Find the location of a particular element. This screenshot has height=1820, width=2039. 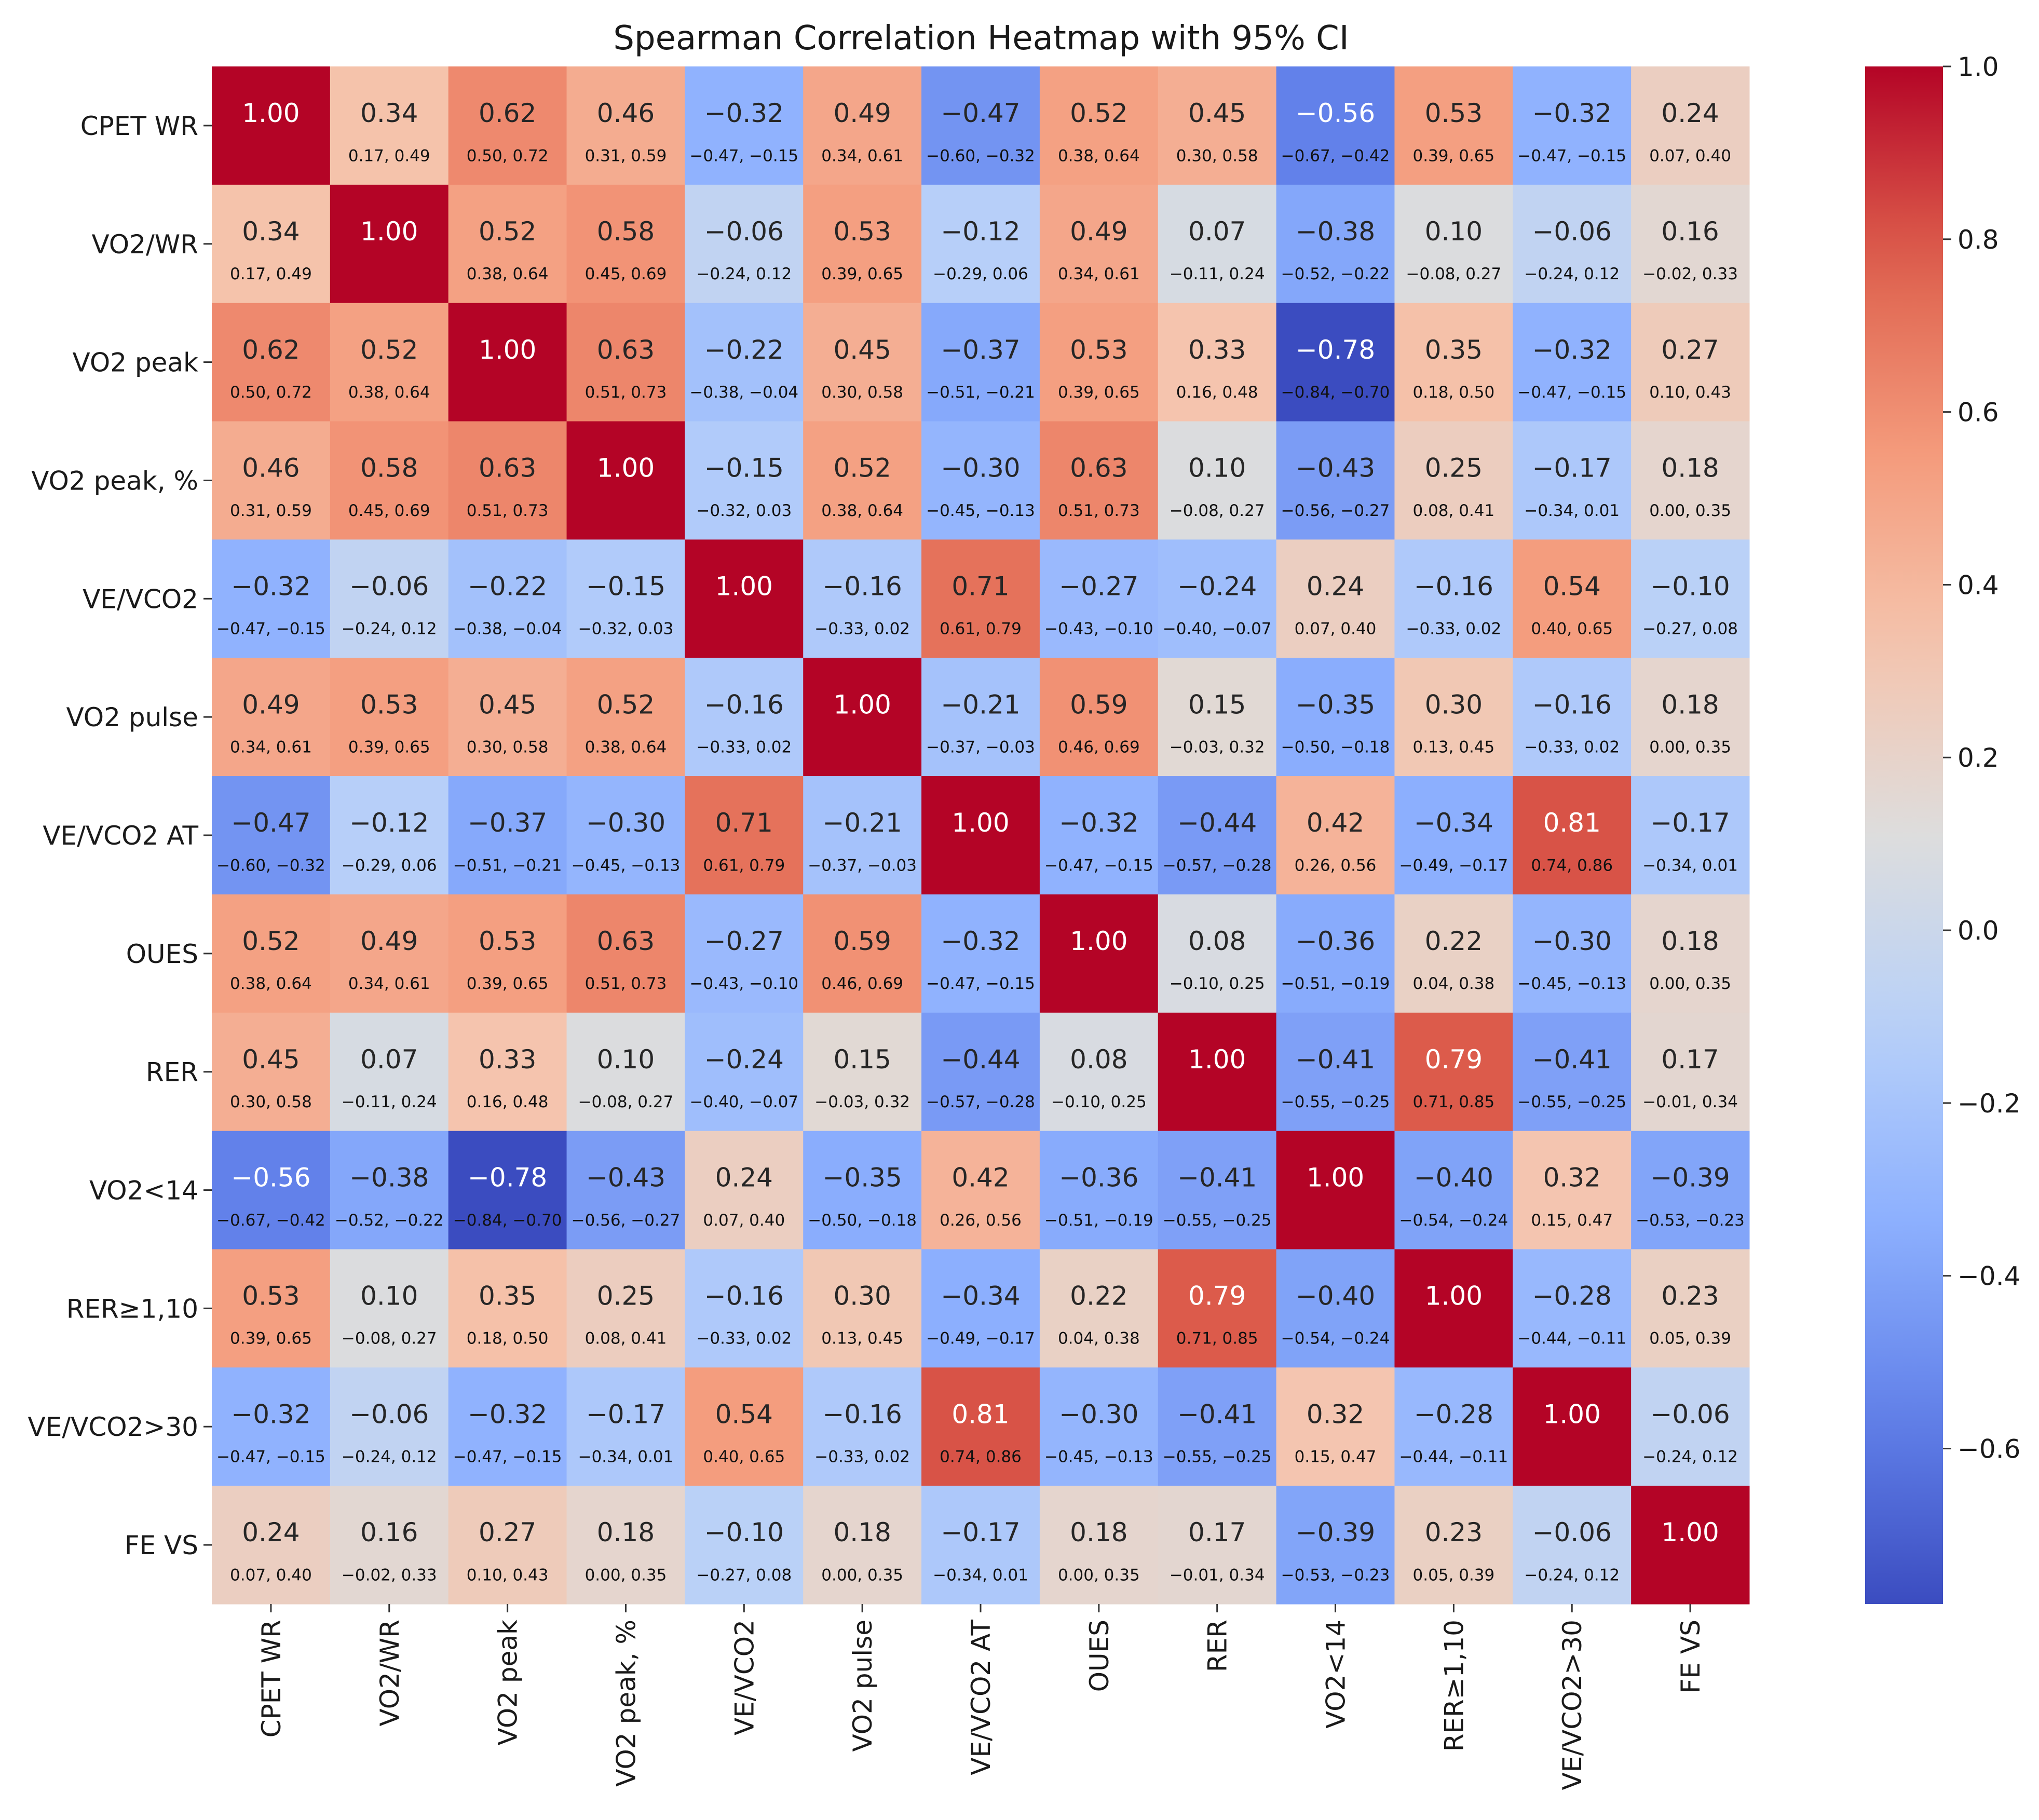

cell-value-label: −0.37 is located at coordinates (980, 350).